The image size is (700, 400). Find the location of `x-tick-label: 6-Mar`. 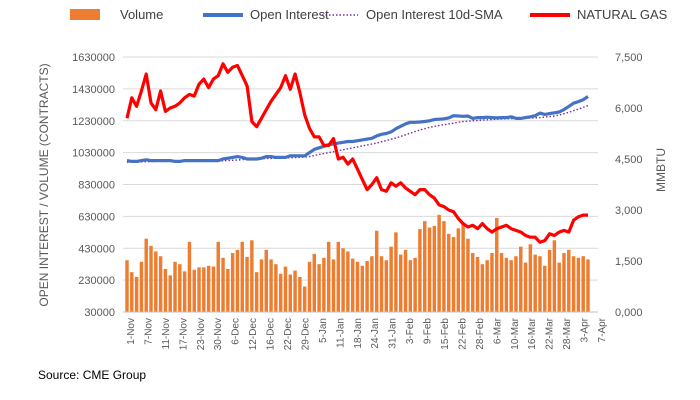

x-tick-label: 6-Mar is located at coordinates (497, 330).